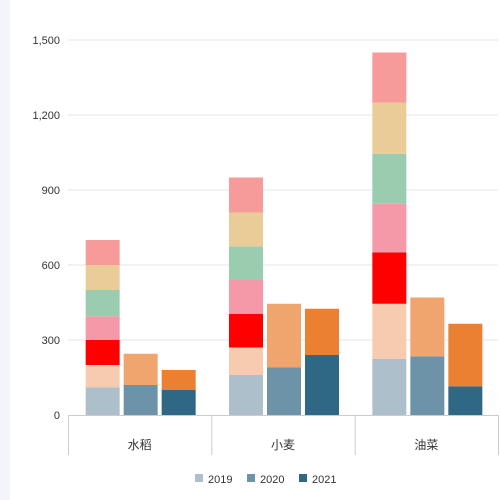  I want to click on x-category-label: 小麦, so click(283, 445).